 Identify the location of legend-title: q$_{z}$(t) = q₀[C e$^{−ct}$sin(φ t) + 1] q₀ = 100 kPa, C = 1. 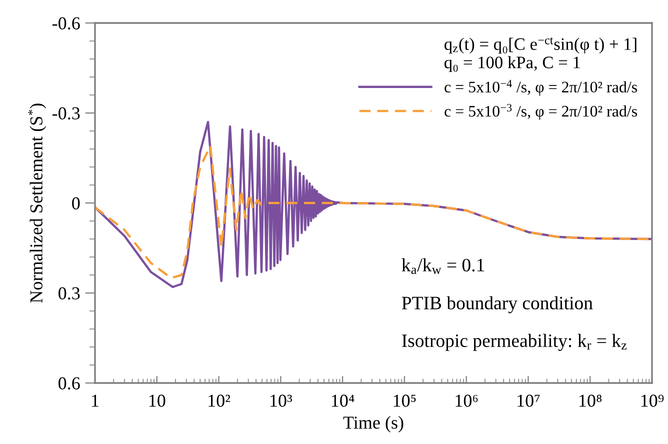
(540, 54).